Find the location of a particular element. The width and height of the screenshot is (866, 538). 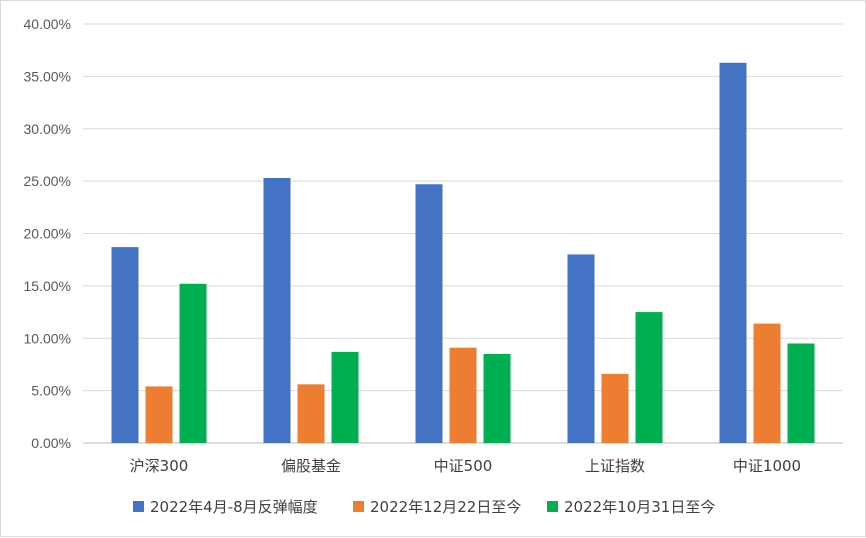

y-tick-label: 10.00% is located at coordinates (47, 338).